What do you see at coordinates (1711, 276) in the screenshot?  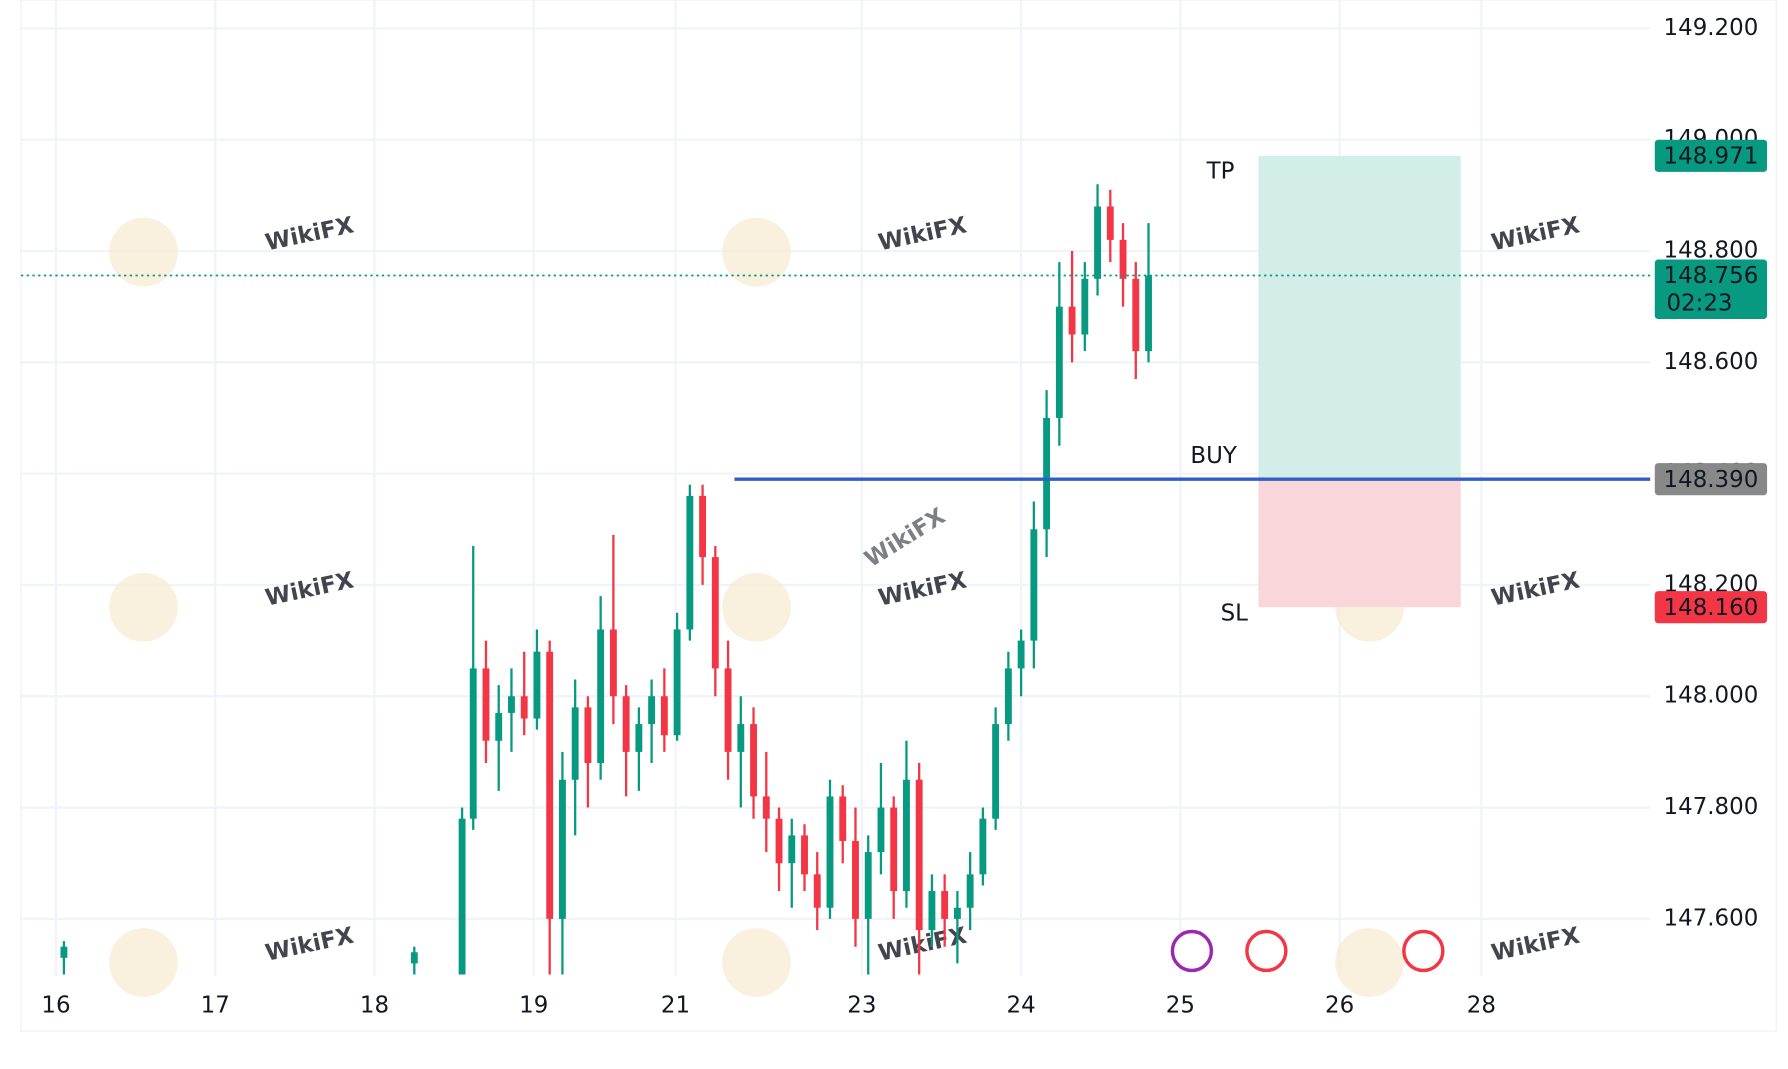 I see `last-price-tag-text: 148.756` at bounding box center [1711, 276].